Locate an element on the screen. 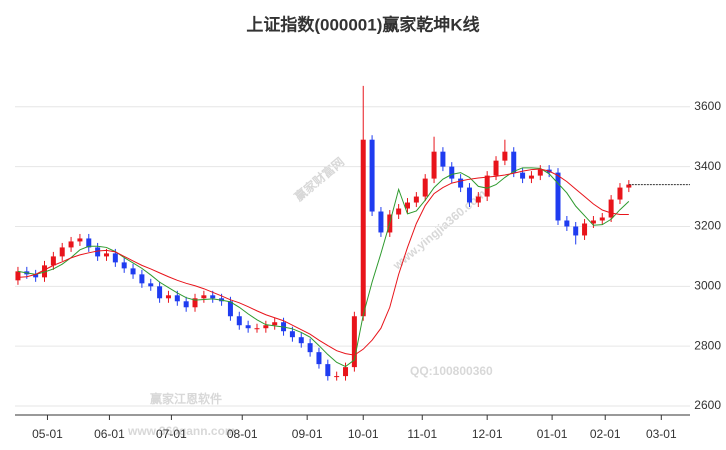 The width and height of the screenshot is (726, 450). y-tick-label: 2800 is located at coordinates (707, 345).